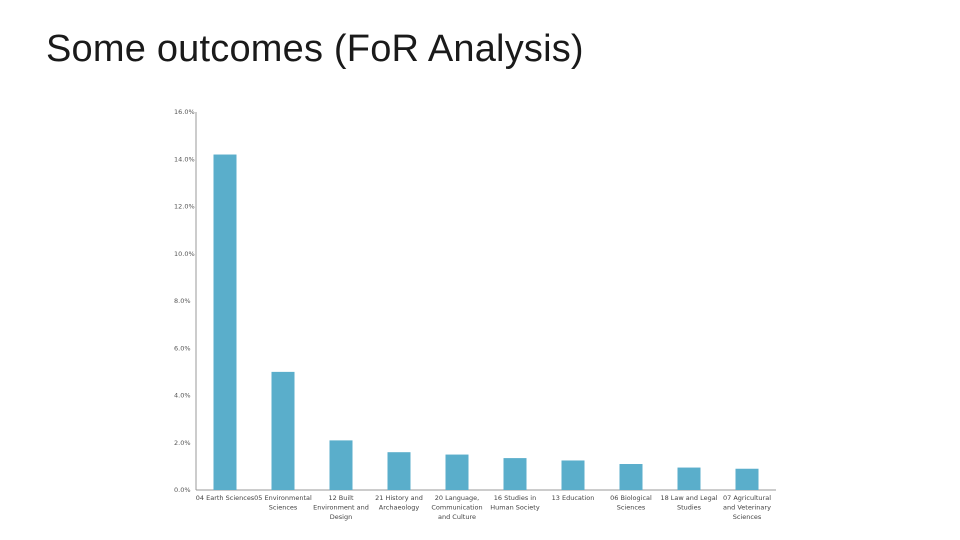 Image resolution: width=960 pixels, height=540 pixels. What do you see at coordinates (341, 507) in the screenshot?
I see `x-tick-label: 12 Built Environment and Design` at bounding box center [341, 507].